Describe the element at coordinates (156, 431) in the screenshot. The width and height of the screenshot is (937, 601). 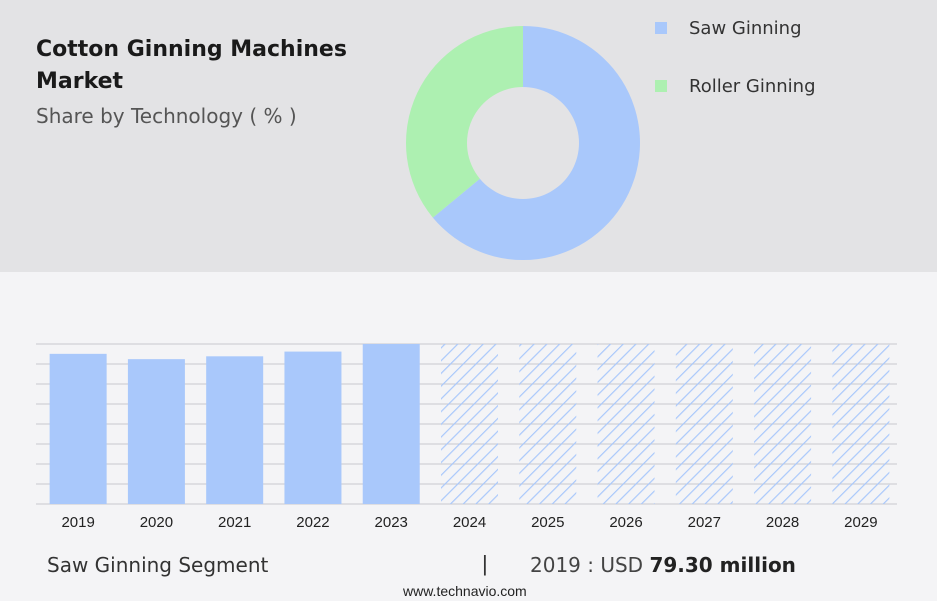
I see `bar-2020` at that location.